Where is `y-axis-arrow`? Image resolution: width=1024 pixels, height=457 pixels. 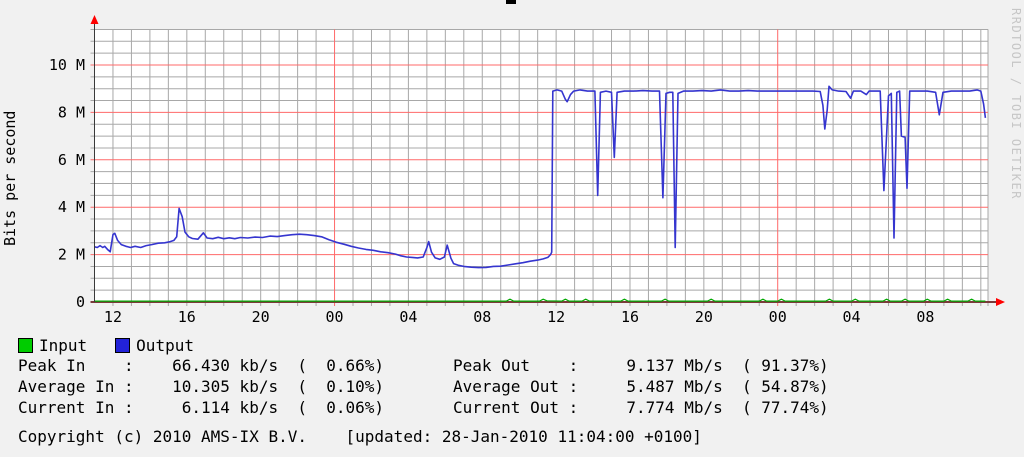 y-axis-arrow is located at coordinates (94, 19).